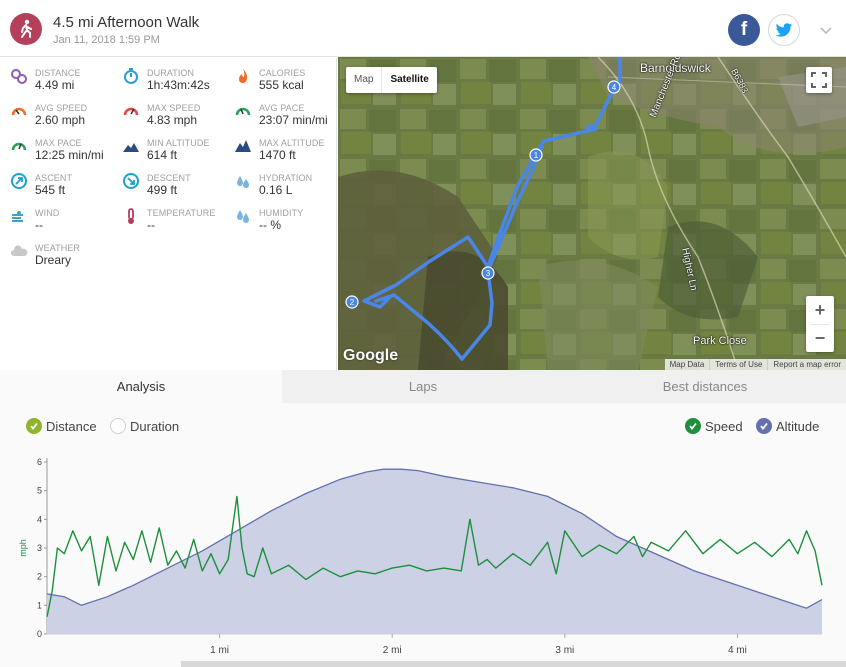 The width and height of the screenshot is (846, 667). Describe the element at coordinates (174, 108) in the screenshot. I see `stat-label: MAX SPEED` at that location.